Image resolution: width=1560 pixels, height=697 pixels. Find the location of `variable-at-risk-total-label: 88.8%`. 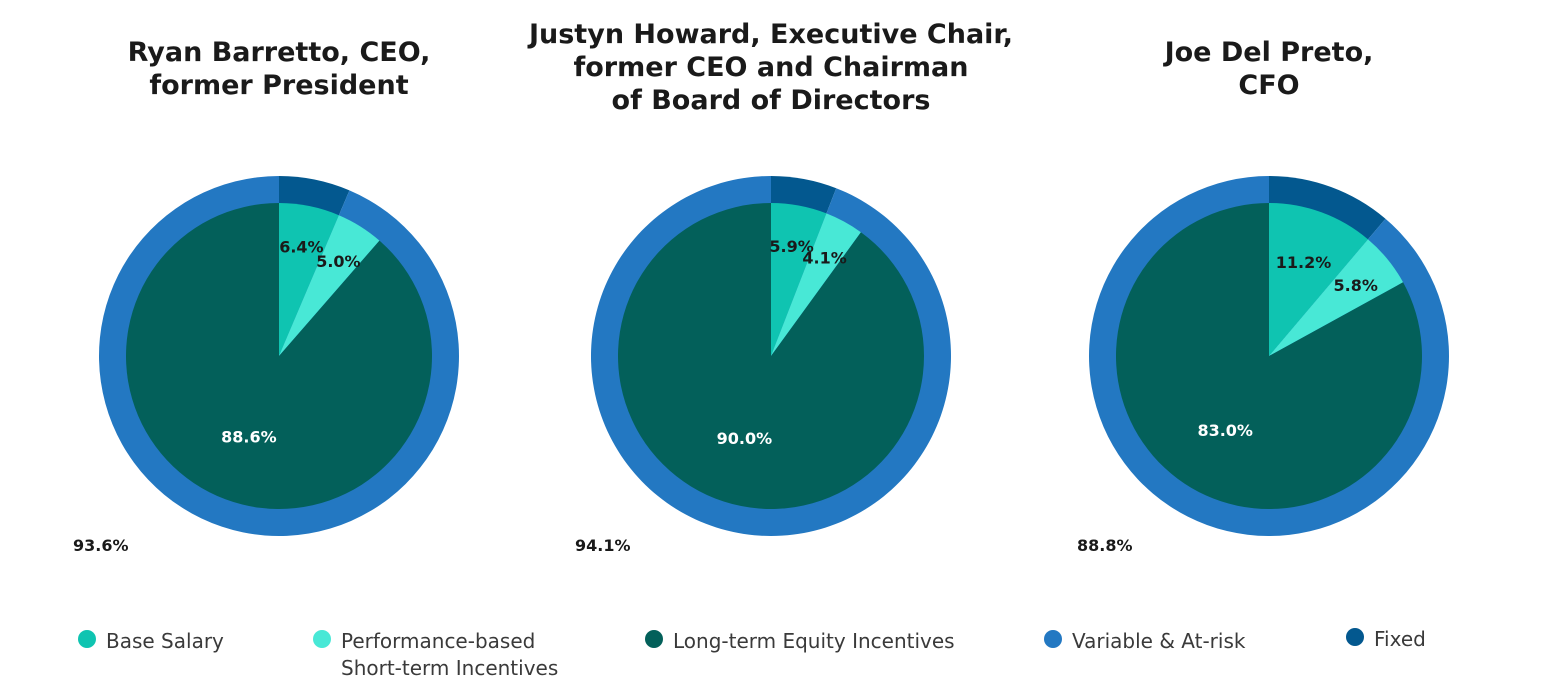

variable-at-risk-total-label: 88.8% is located at coordinates (1105, 545).